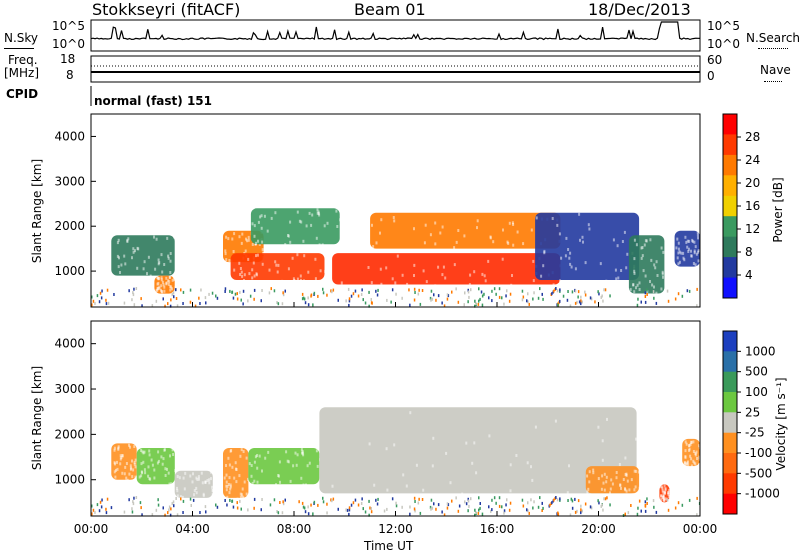  Describe the element at coordinates (395, 529) in the screenshot. I see `x-tick-label: 12:00` at that location.